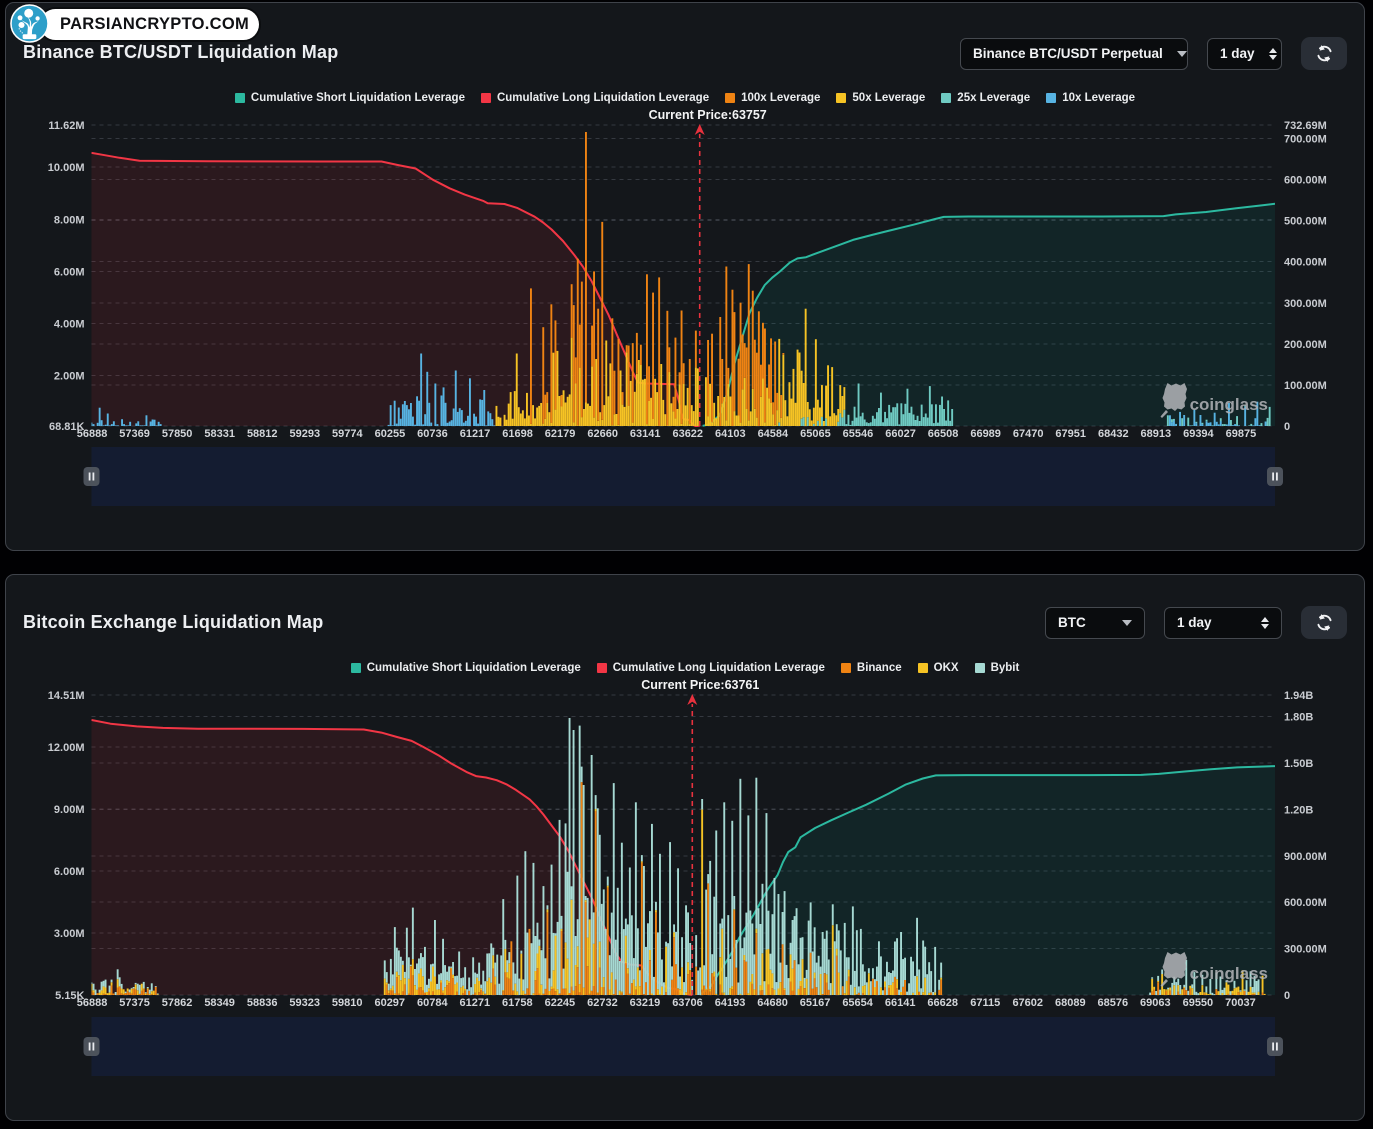 This screenshot has width=1373, height=1129. Describe the element at coordinates (857, 1003) in the screenshot. I see `x-axis-tick-label: 65654` at that location.